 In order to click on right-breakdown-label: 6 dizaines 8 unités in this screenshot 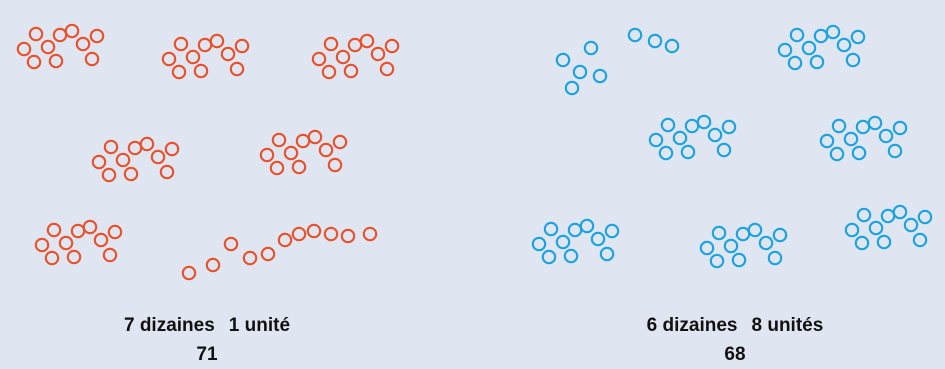, I will do `click(735, 326)`.